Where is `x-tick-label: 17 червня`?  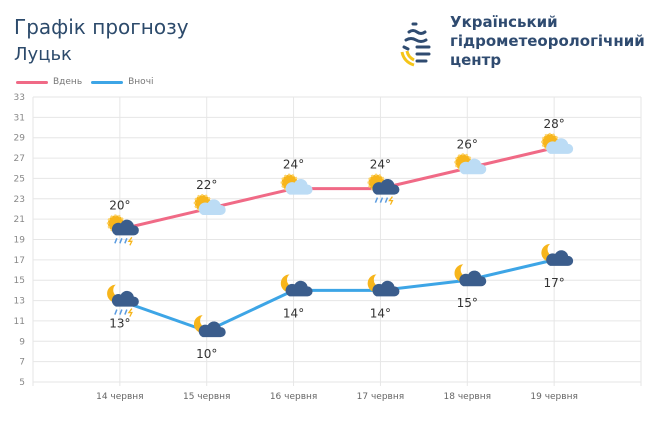 x-tick-label: 17 червня is located at coordinates (380, 397).